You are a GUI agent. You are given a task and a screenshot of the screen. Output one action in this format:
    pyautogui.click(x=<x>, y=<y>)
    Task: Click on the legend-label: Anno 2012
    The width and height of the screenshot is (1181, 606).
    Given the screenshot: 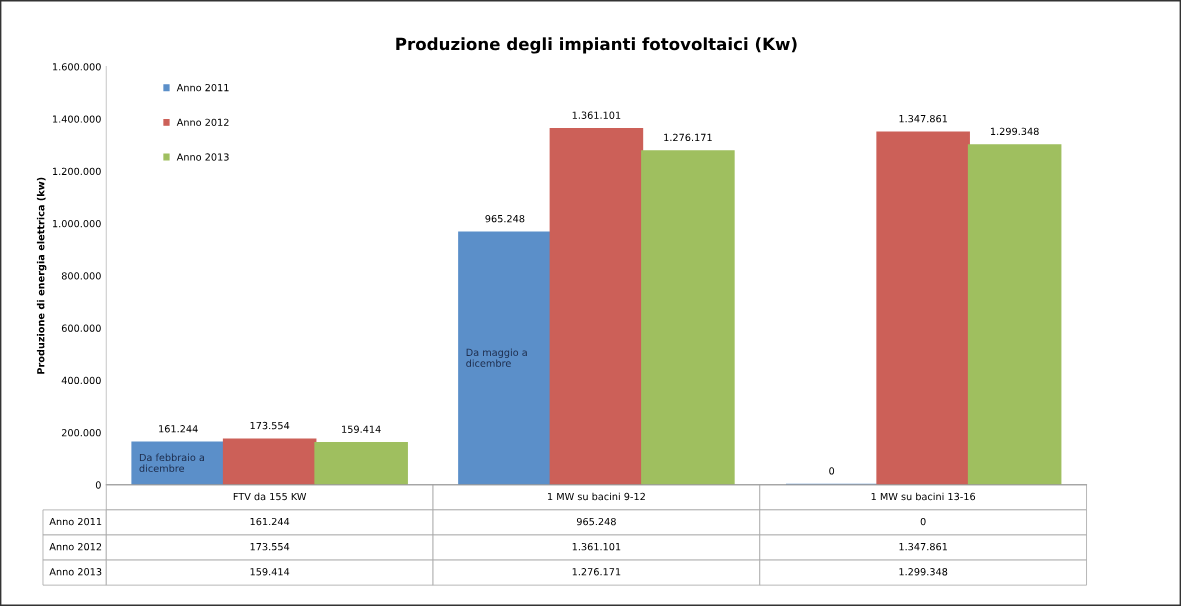 What is the action you would take?
    pyautogui.click(x=202, y=122)
    